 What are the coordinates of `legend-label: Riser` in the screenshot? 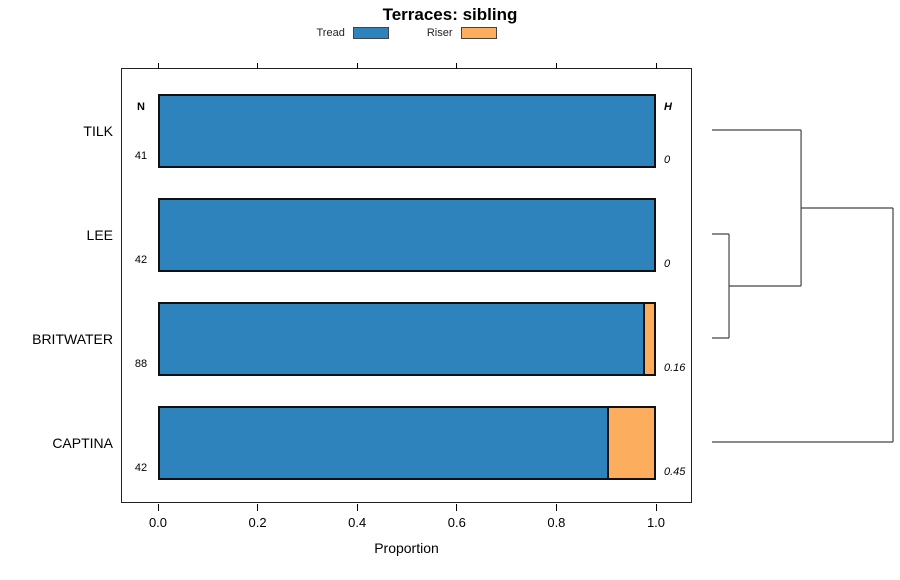 It's located at (439, 33).